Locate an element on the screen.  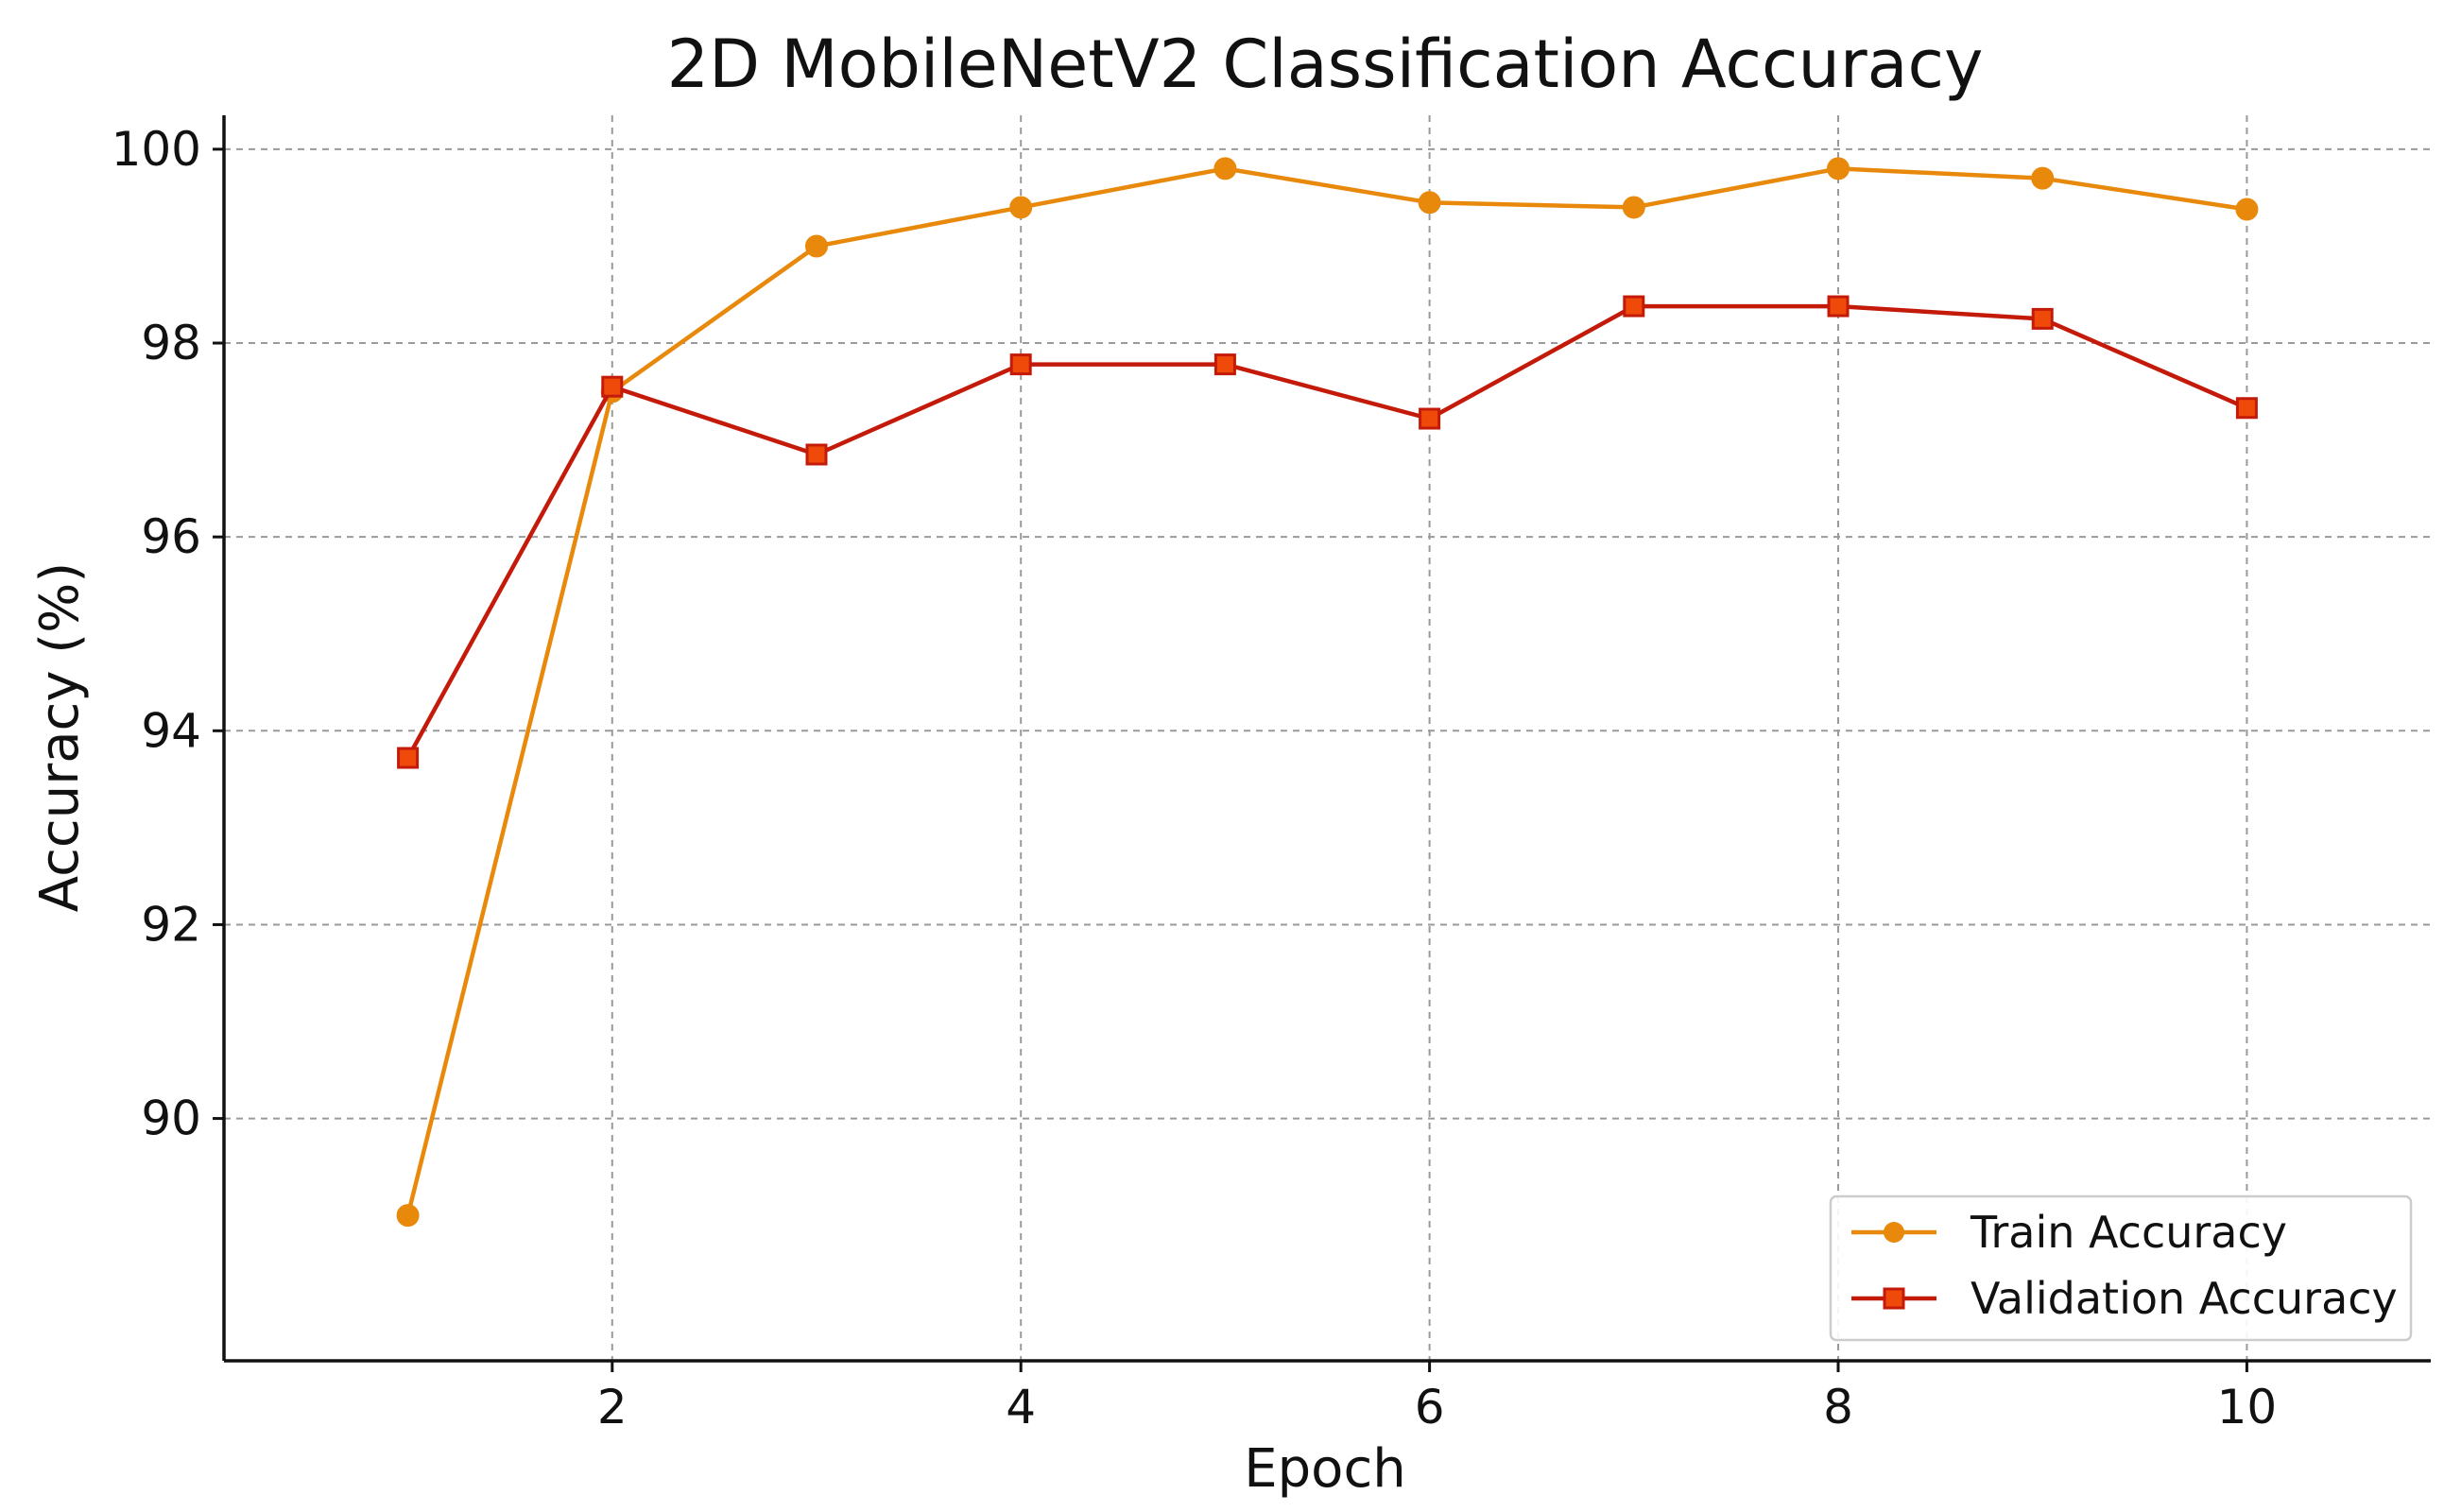
x-tick-label: 4 is located at coordinates (1021, 1407).